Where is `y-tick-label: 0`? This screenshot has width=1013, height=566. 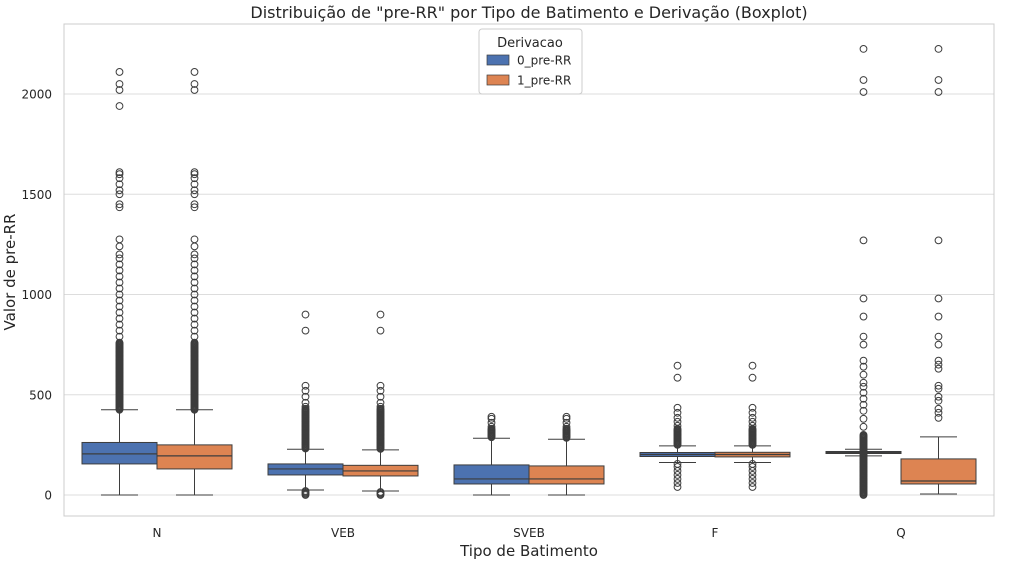
y-tick-label: 0 is located at coordinates (48, 496).